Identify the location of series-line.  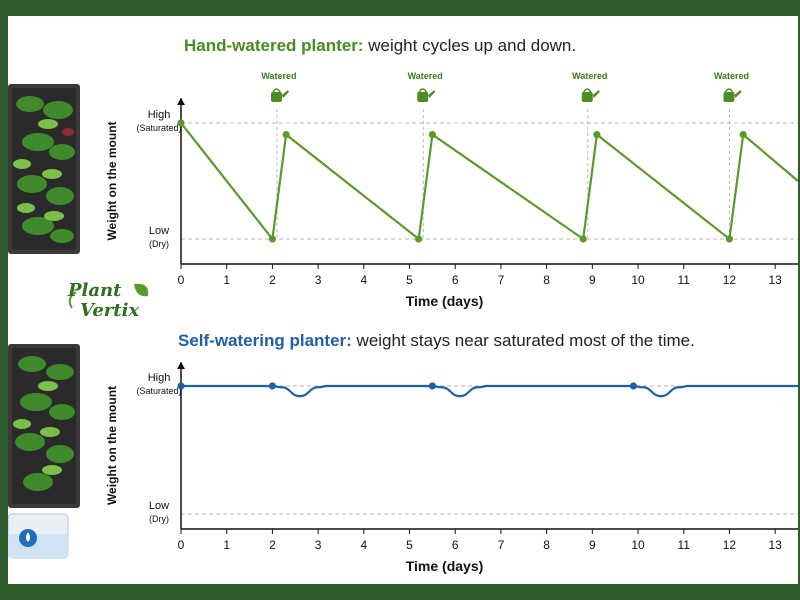
(489, 391).